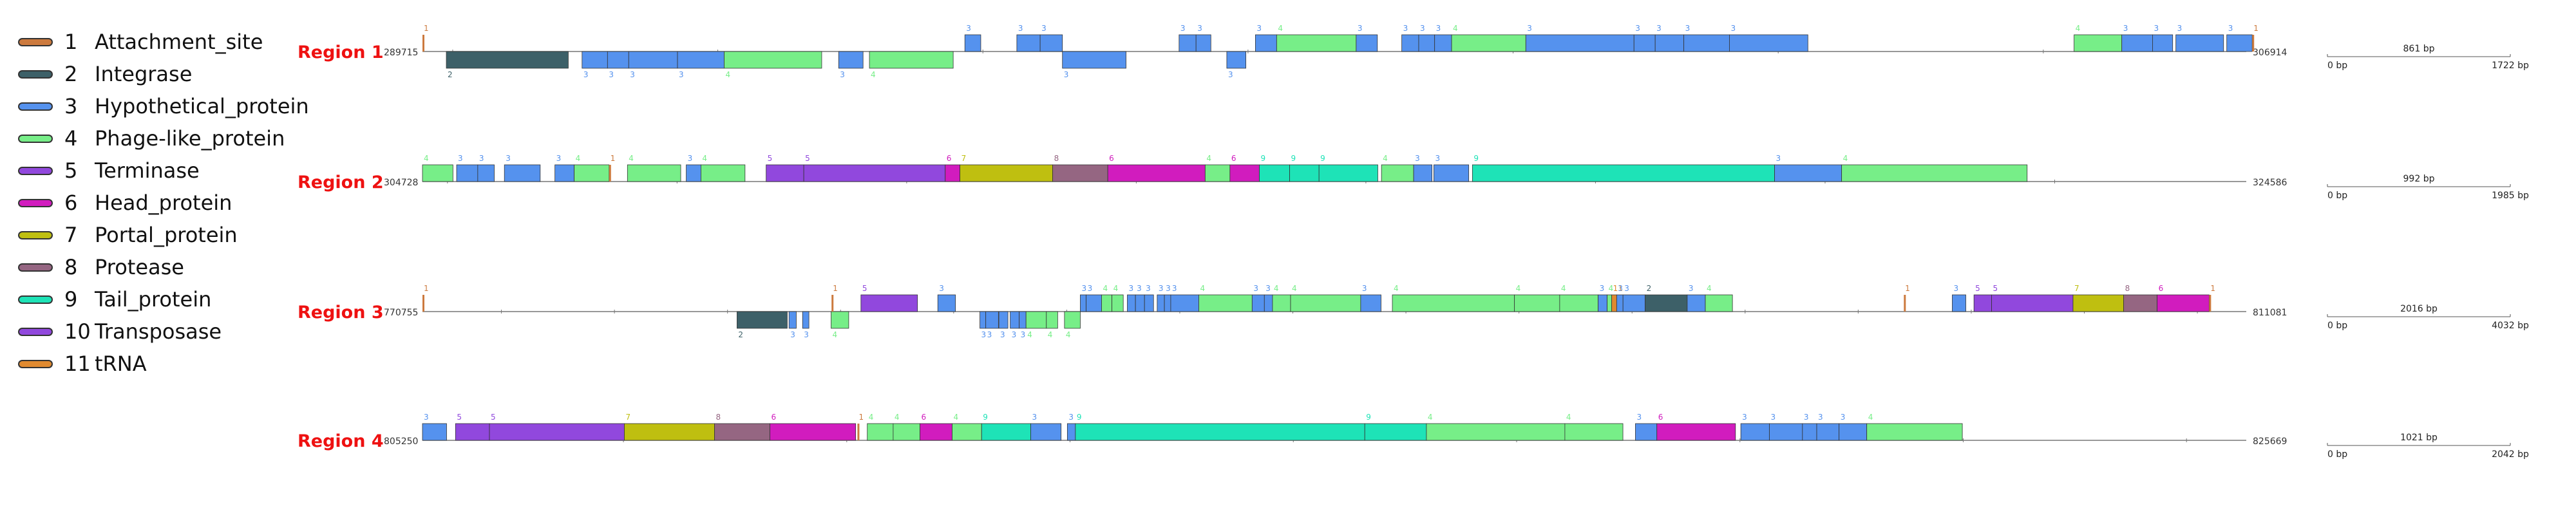  Describe the element at coordinates (2510, 196) in the screenshot. I see `scale-max-label: 1985 bp` at that location.